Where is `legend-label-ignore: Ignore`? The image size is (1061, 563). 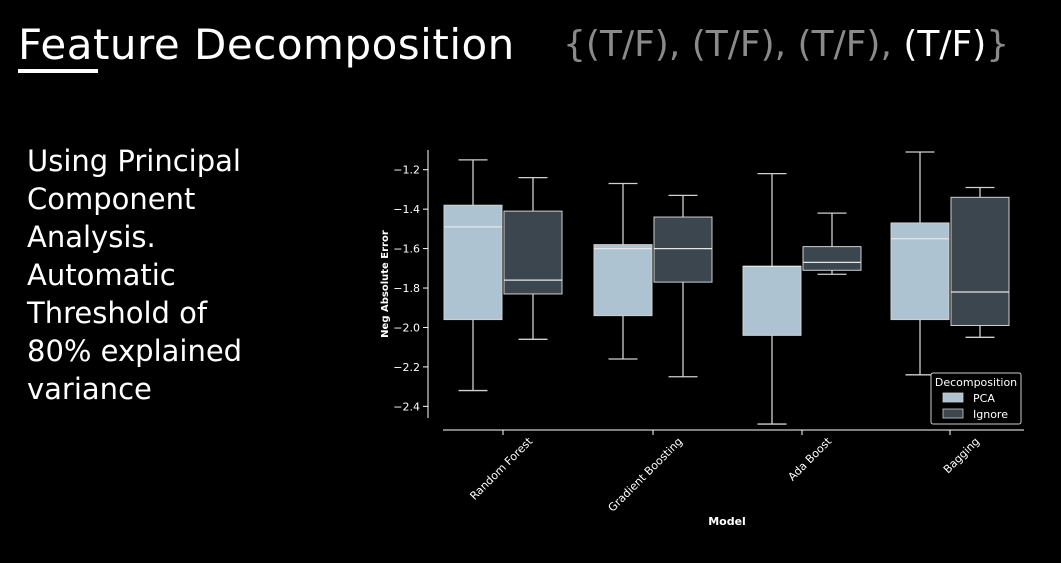 legend-label-ignore: Ignore is located at coordinates (990, 414).